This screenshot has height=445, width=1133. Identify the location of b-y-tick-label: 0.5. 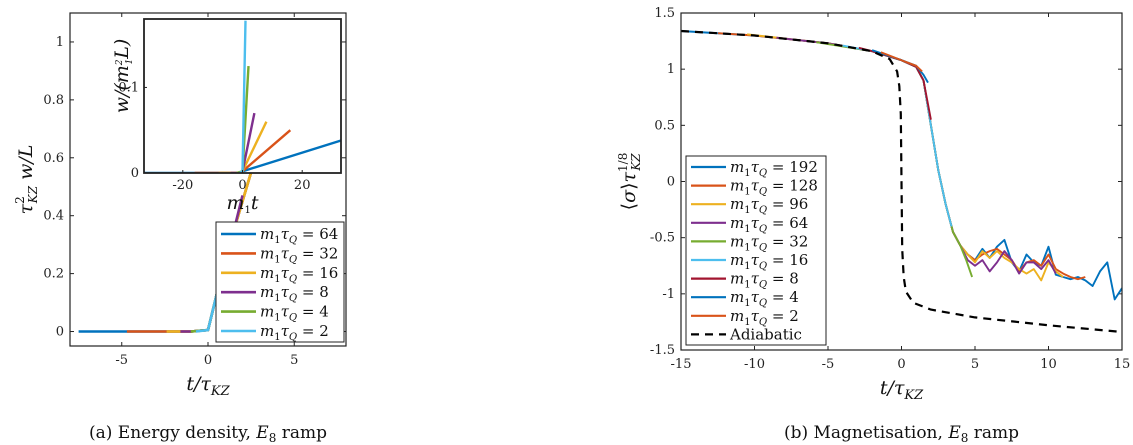
(664, 125).